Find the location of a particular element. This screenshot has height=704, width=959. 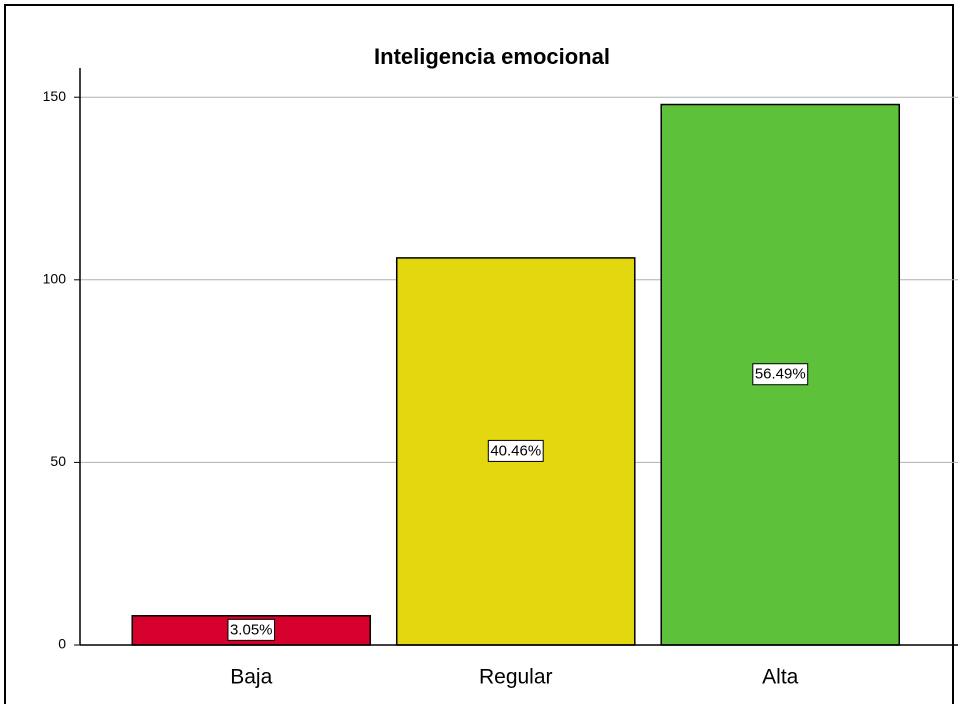

x-tick-label: Regular is located at coordinates (516, 677).